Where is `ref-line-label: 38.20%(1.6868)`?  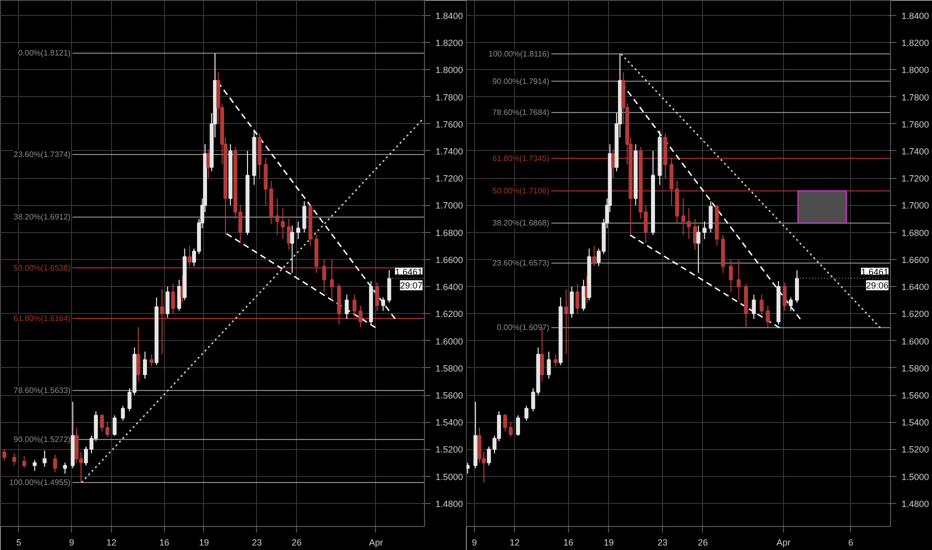
ref-line-label: 38.20%(1.6868) is located at coordinates (521, 223).